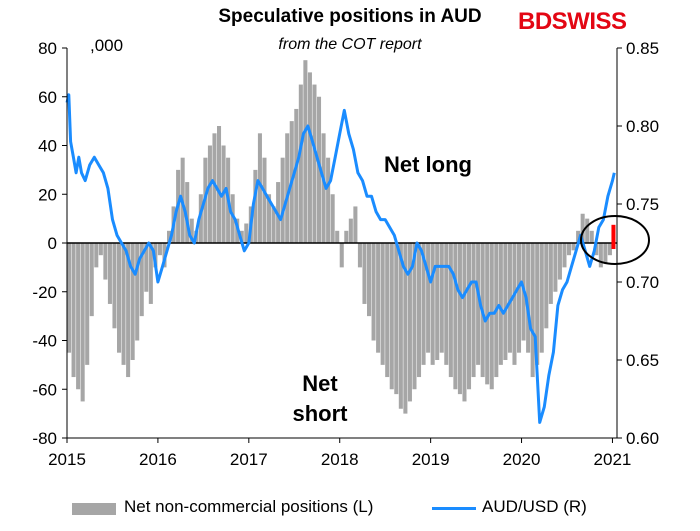 This screenshot has width=700, height=531. What do you see at coordinates (44, 292) in the screenshot?
I see `left-tick-label-5: -20` at bounding box center [44, 292].